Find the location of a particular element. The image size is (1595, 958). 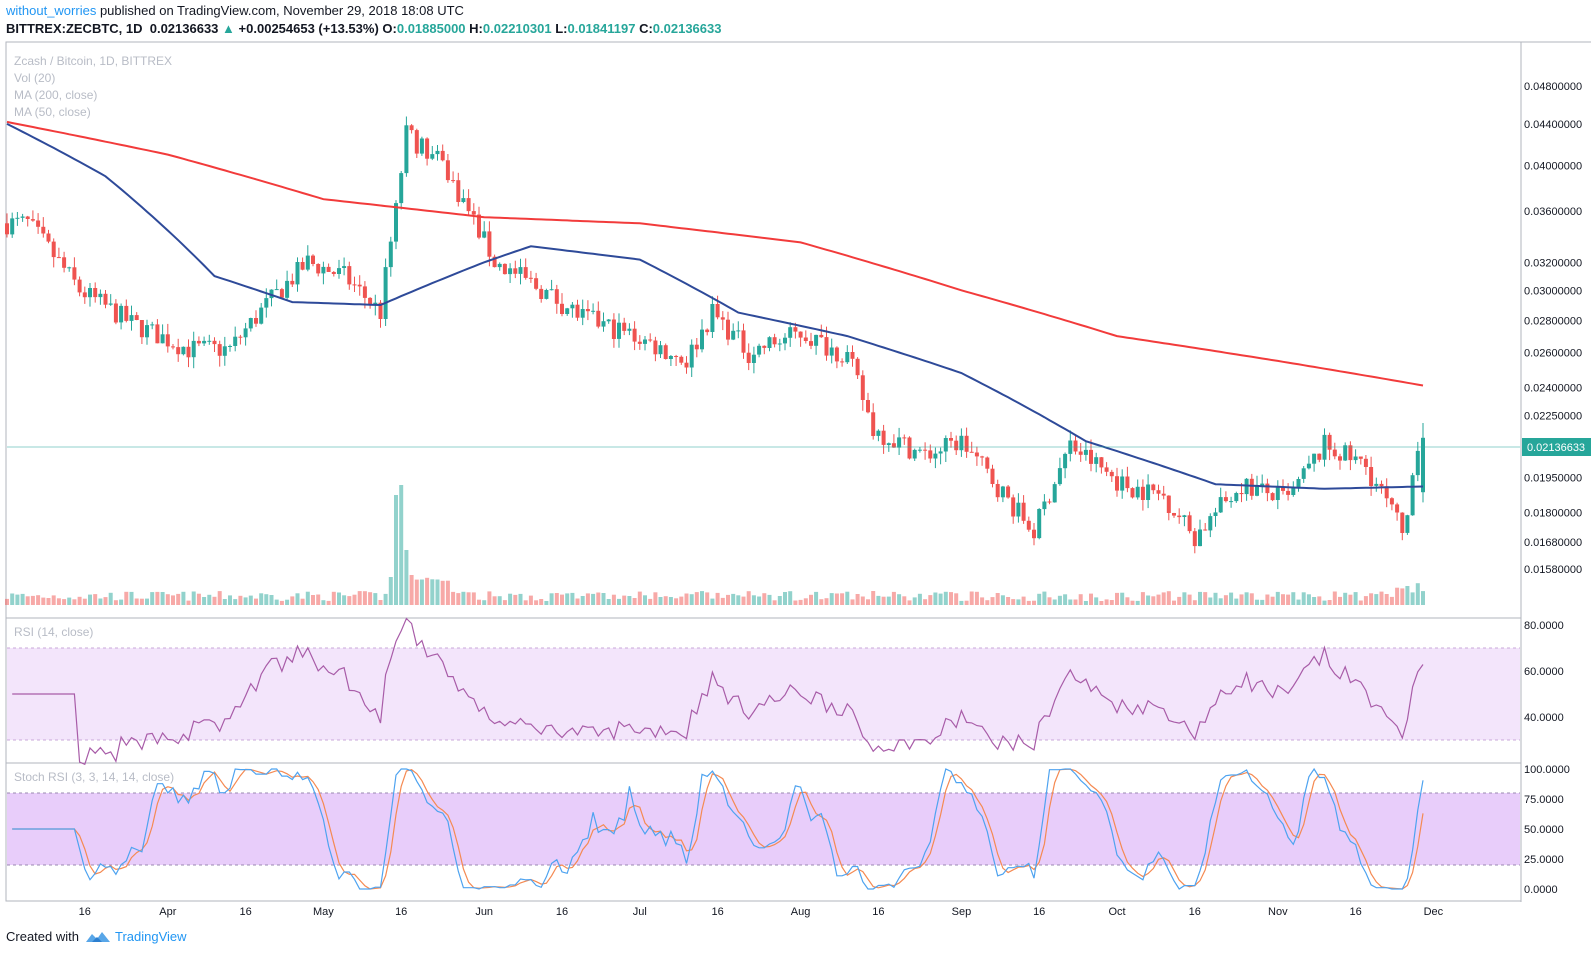

rsi-tick-label: 60.0000 is located at coordinates (1544, 672).